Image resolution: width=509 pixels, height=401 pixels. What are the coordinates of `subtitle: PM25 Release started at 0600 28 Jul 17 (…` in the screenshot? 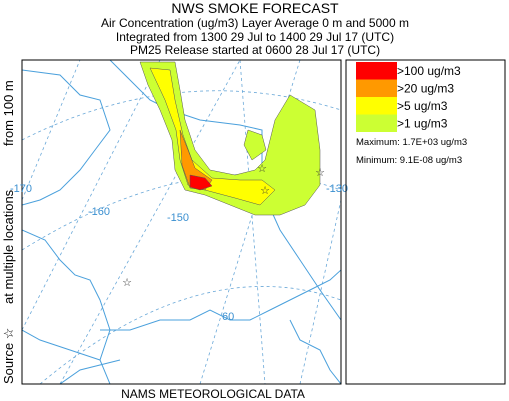 It's located at (255, 50).